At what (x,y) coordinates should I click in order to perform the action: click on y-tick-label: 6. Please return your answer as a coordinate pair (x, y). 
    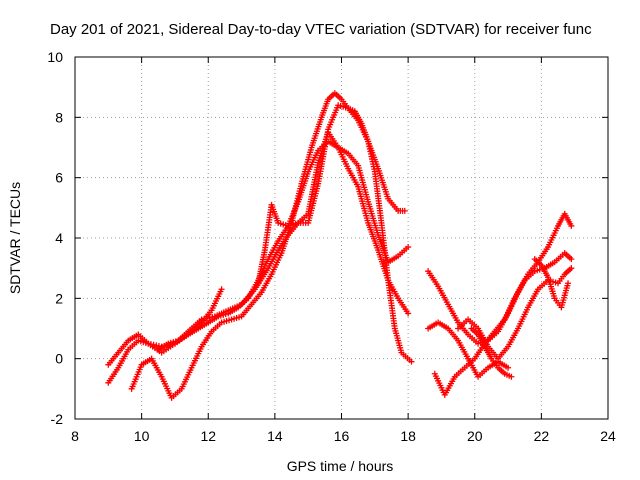
    Looking at the image, I should click on (59, 178).